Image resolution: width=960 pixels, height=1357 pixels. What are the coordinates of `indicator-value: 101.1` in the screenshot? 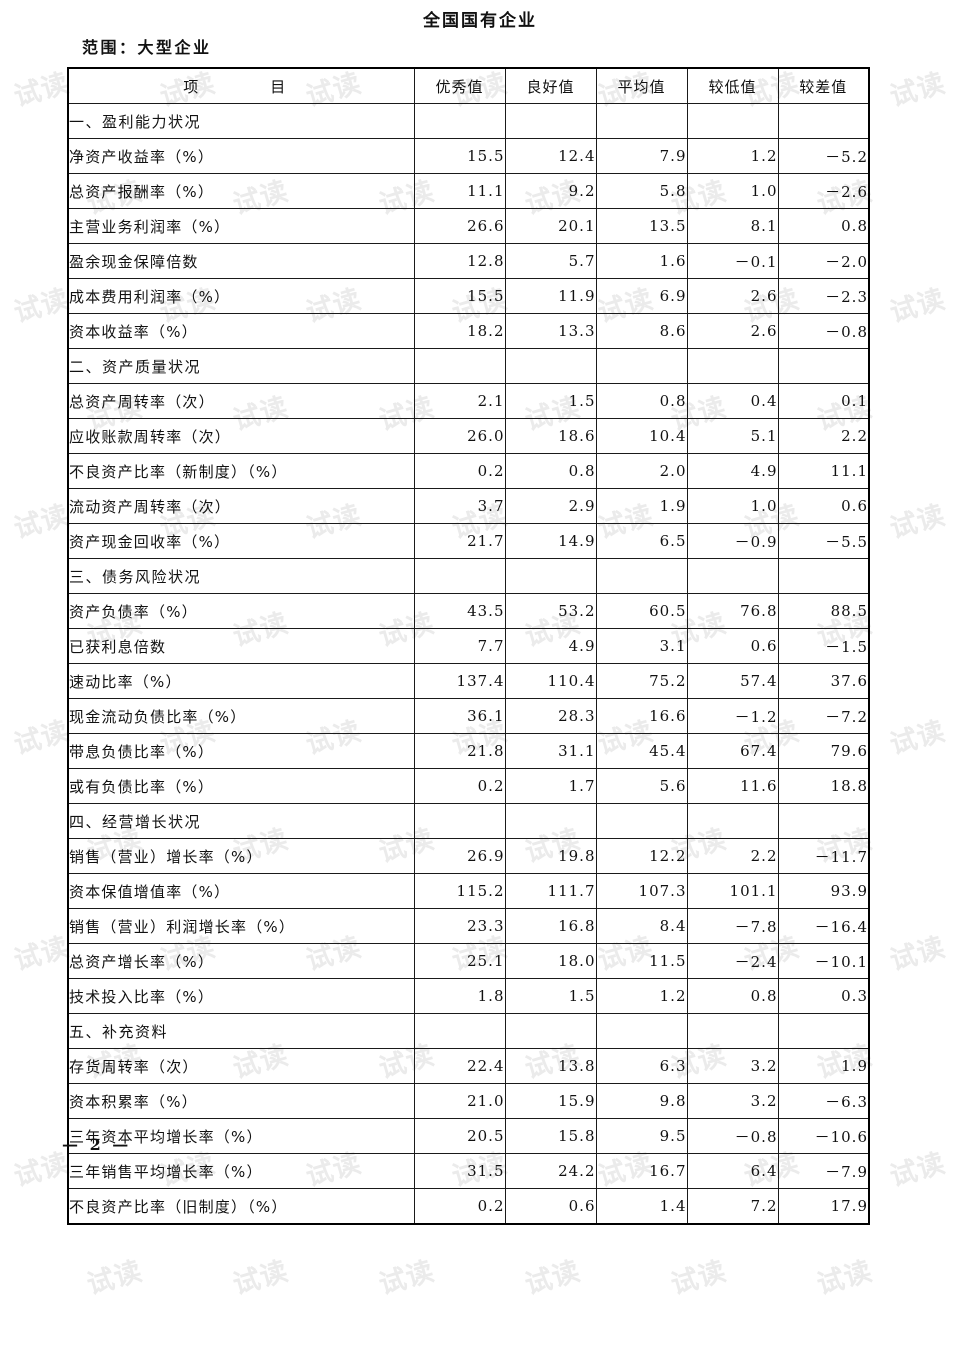 It's located at (732, 891).